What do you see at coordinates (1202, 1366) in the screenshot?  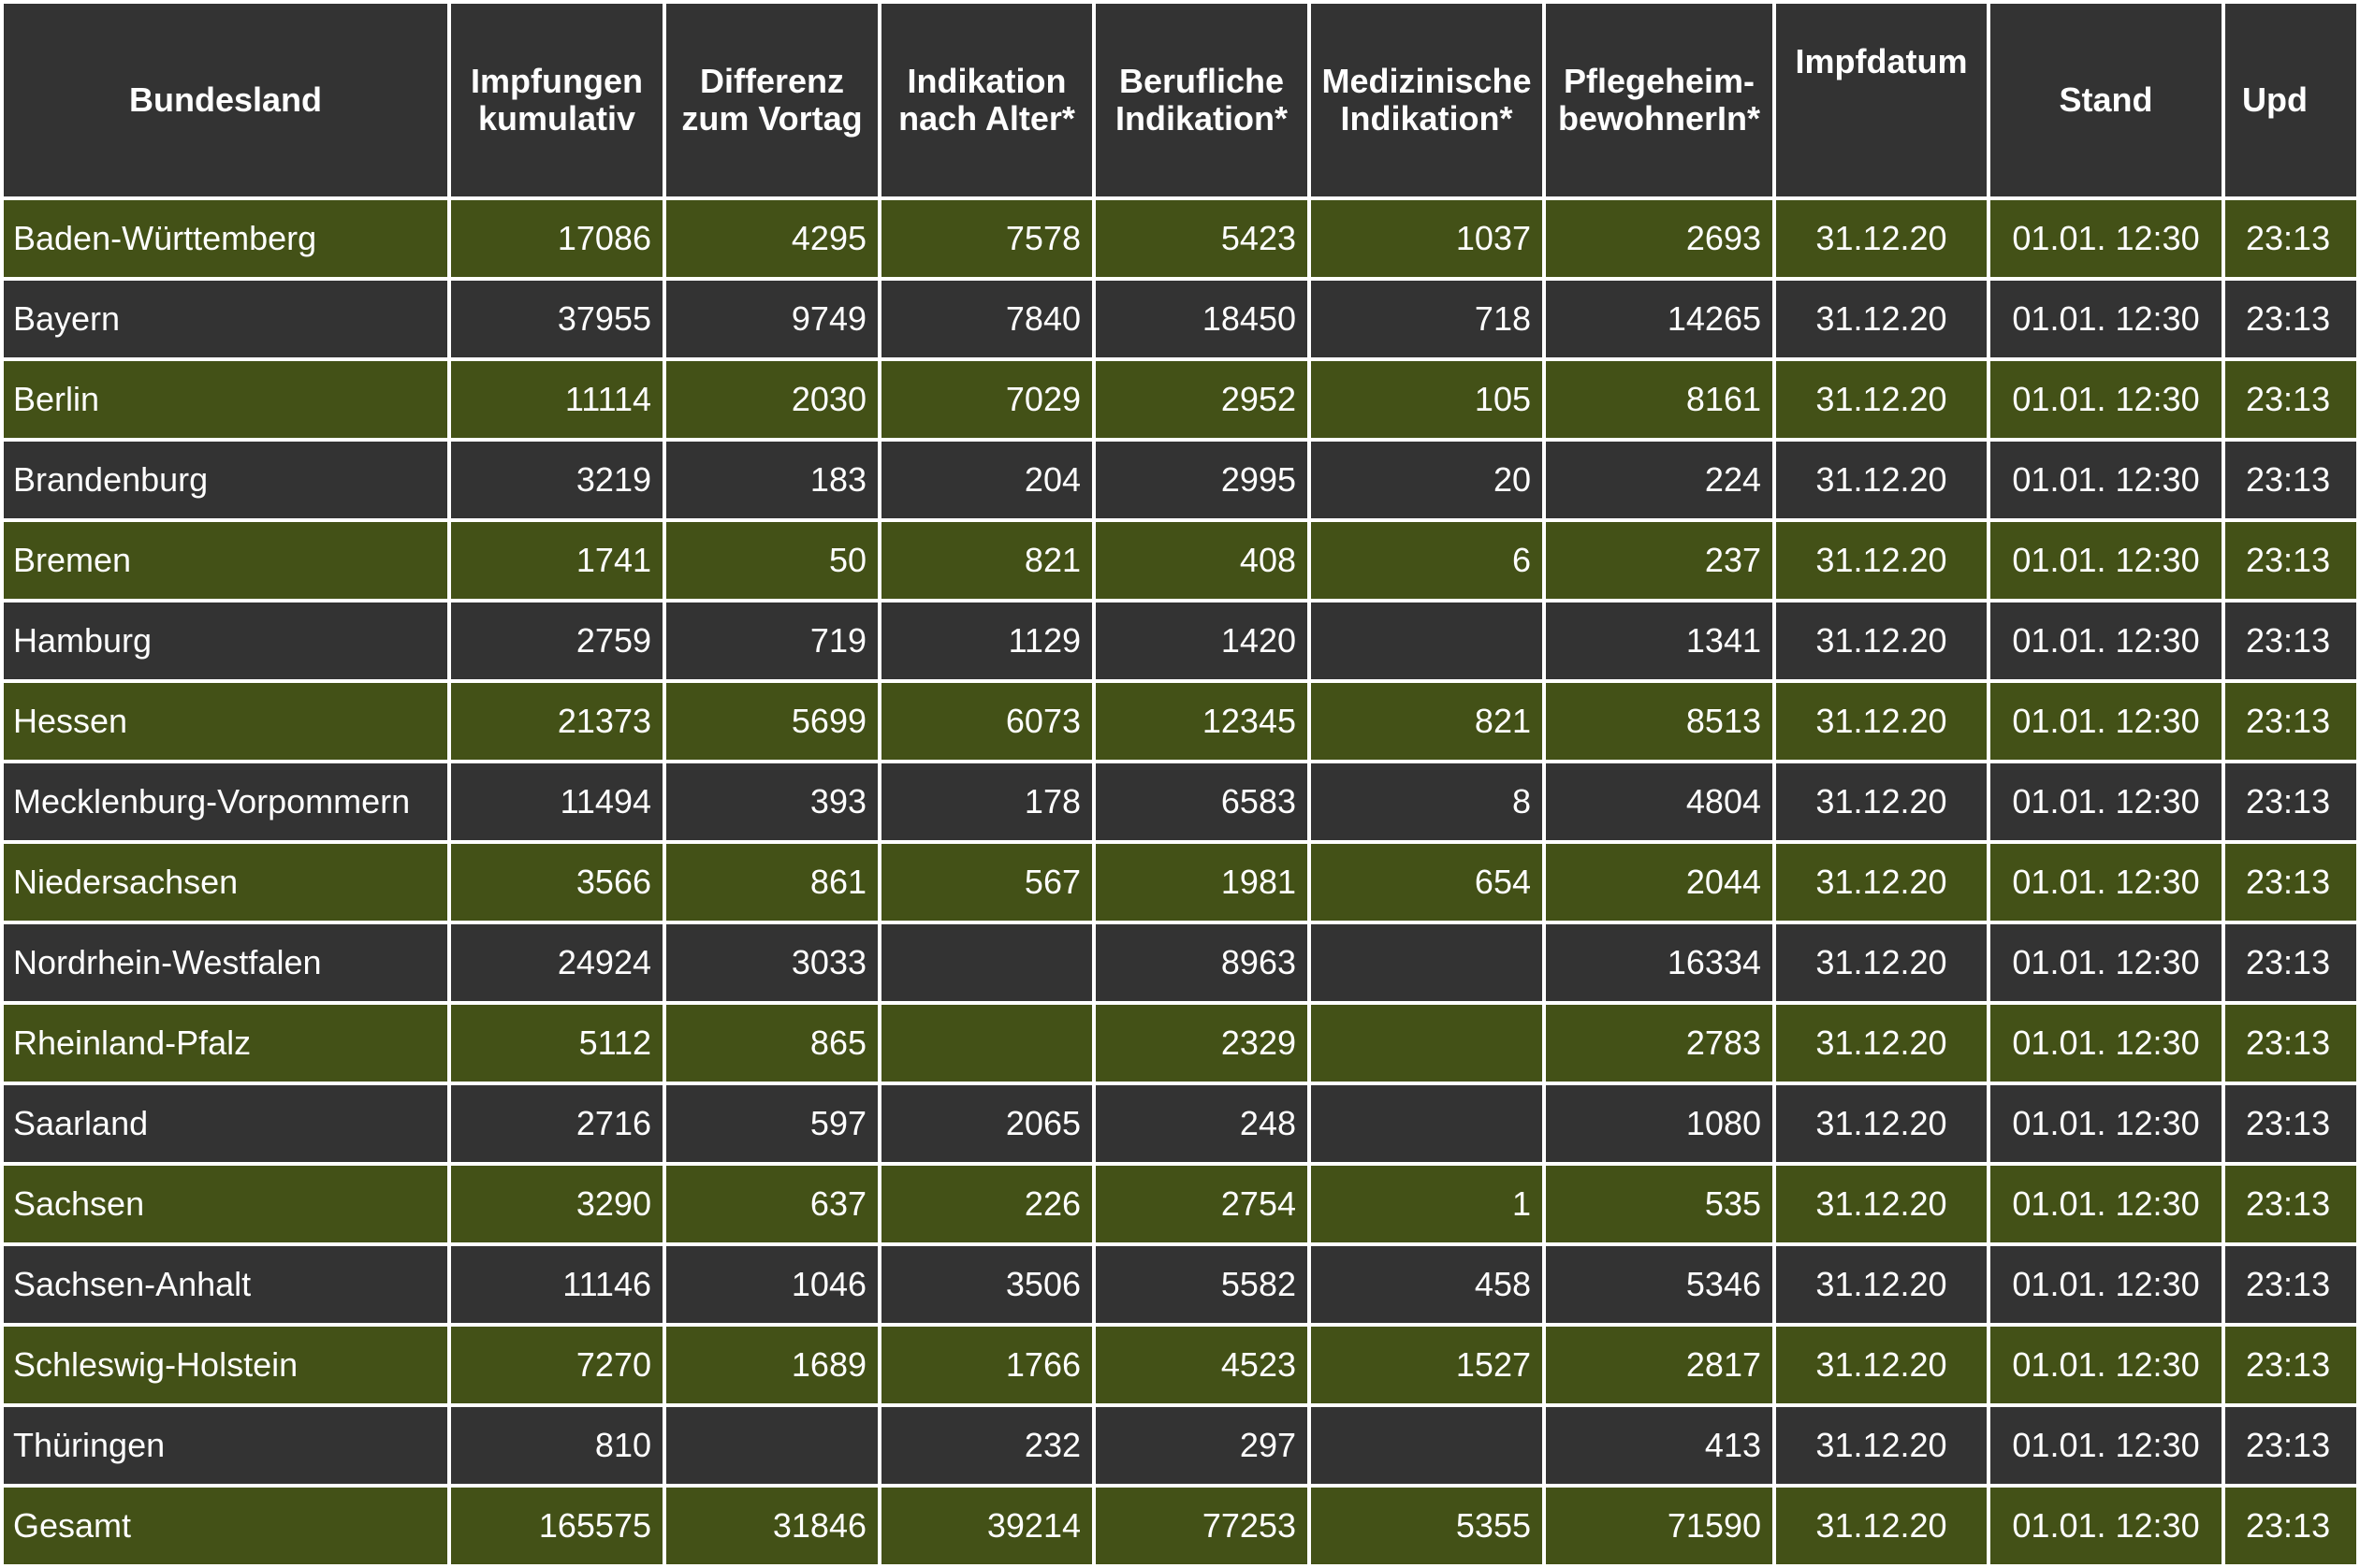 I see `cell-berufliche-indikation: 4523` at bounding box center [1202, 1366].